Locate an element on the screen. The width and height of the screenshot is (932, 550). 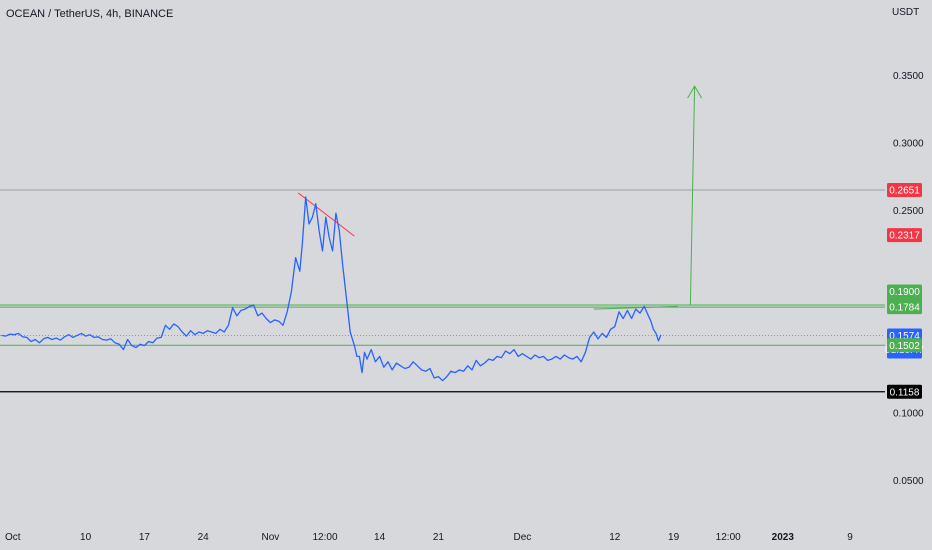
x-tick-label: 2023 is located at coordinates (783, 537).